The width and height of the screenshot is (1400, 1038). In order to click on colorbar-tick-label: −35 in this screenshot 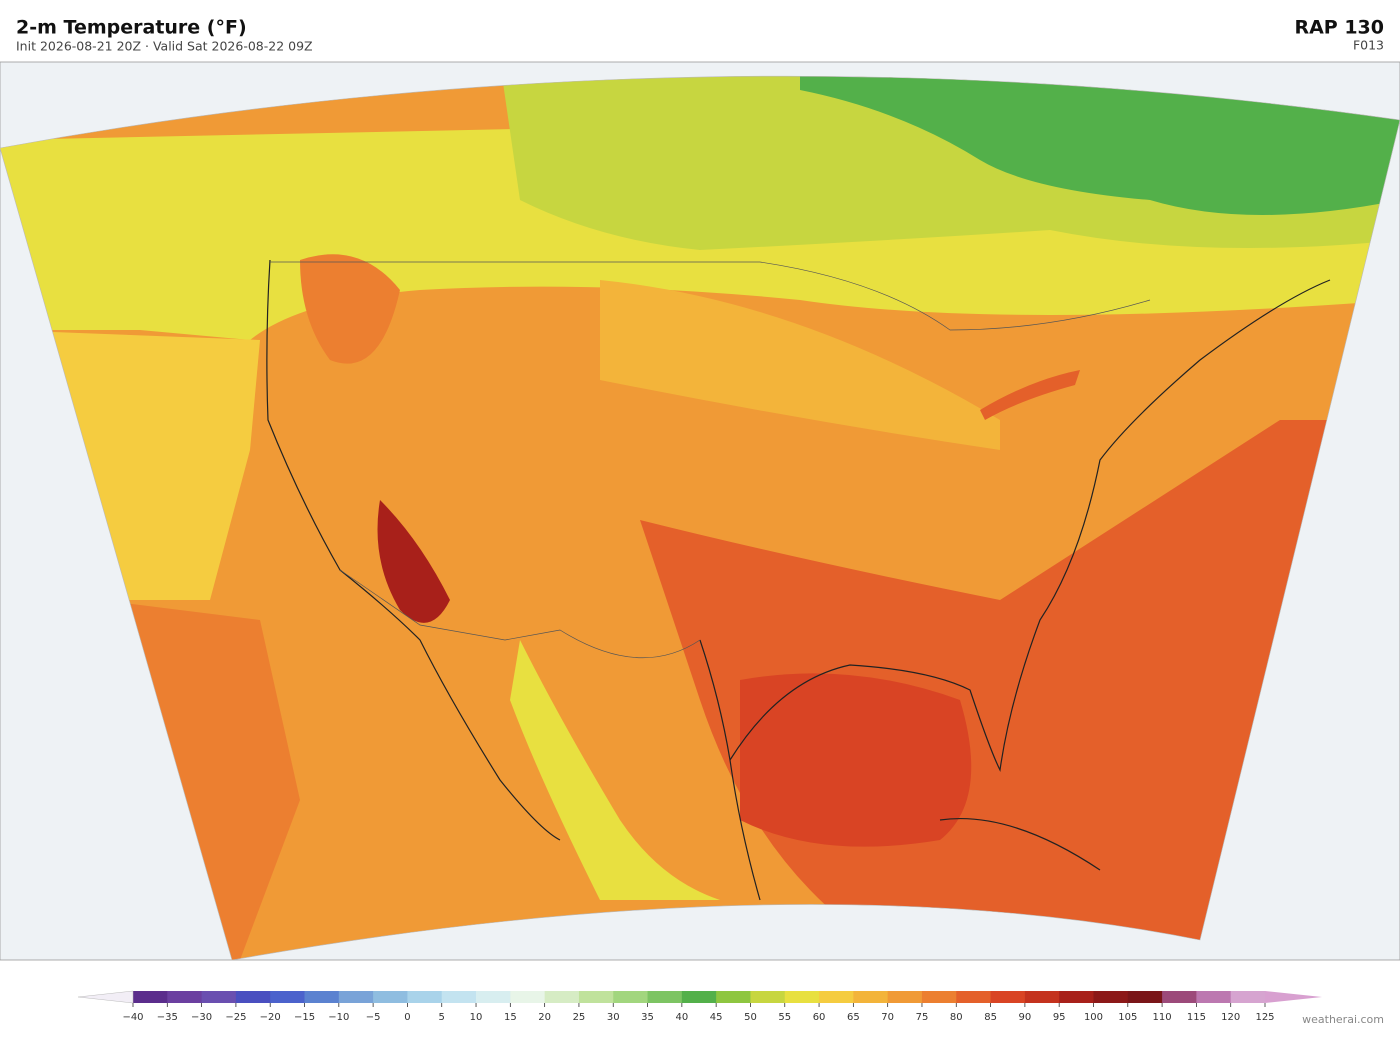, I will do `click(167, 1017)`.